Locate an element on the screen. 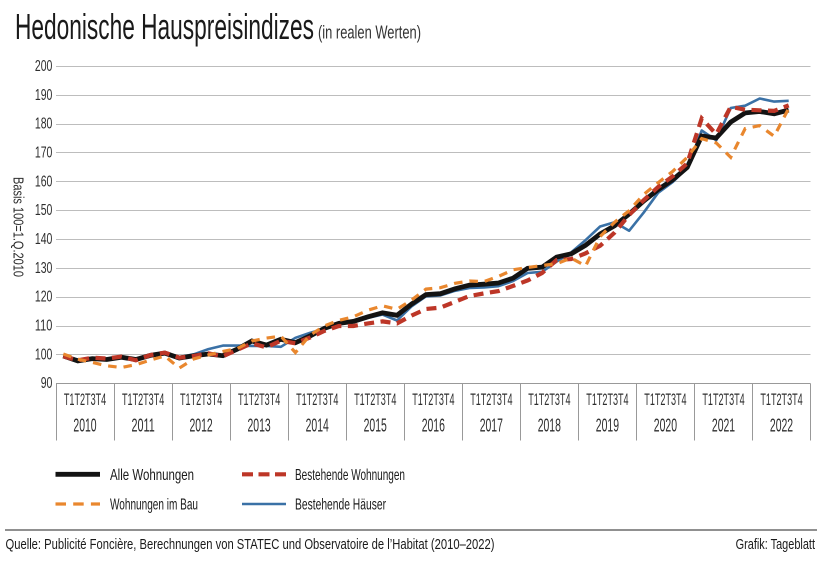 Image resolution: width=820 pixels, height=564 pixels. svg-text: 2019 is located at coordinates (607, 425).